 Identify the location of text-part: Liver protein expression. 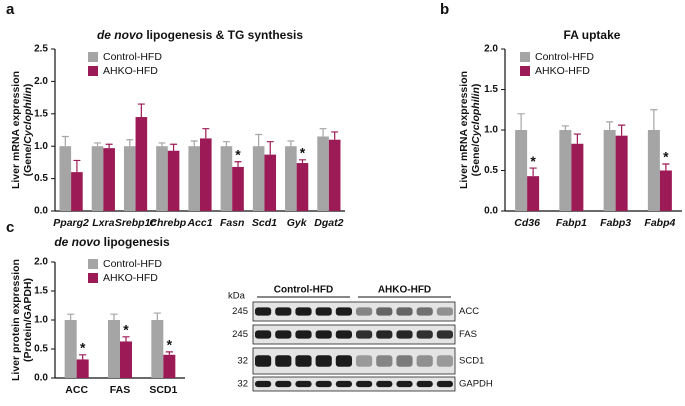
(16, 320).